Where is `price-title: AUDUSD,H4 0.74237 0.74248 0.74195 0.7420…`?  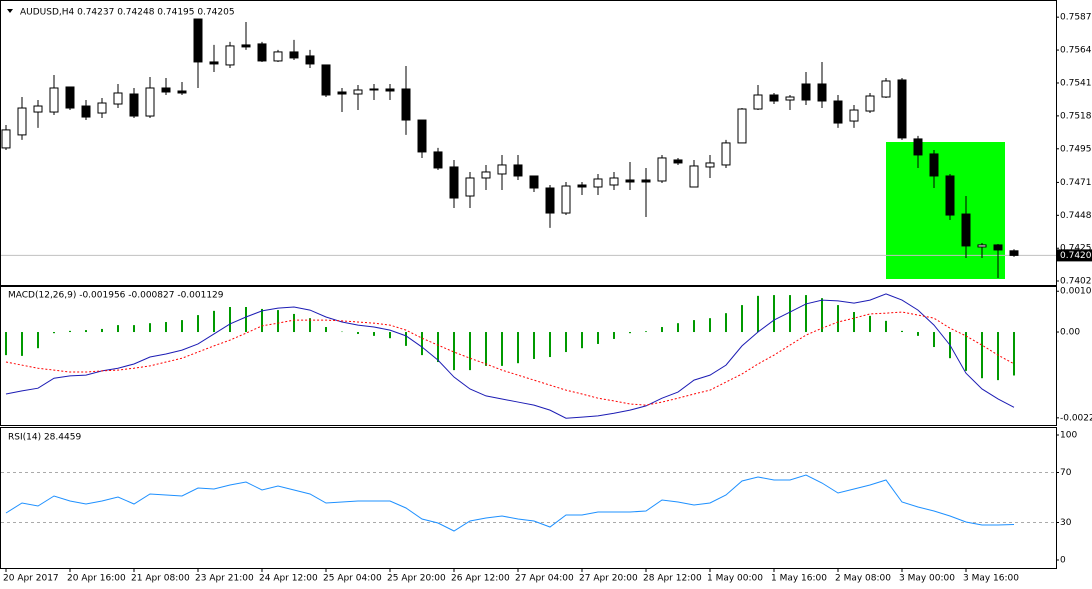
price-title: AUDUSD,H4 0.74237 0.74248 0.74195 0.7420… is located at coordinates (127, 13).